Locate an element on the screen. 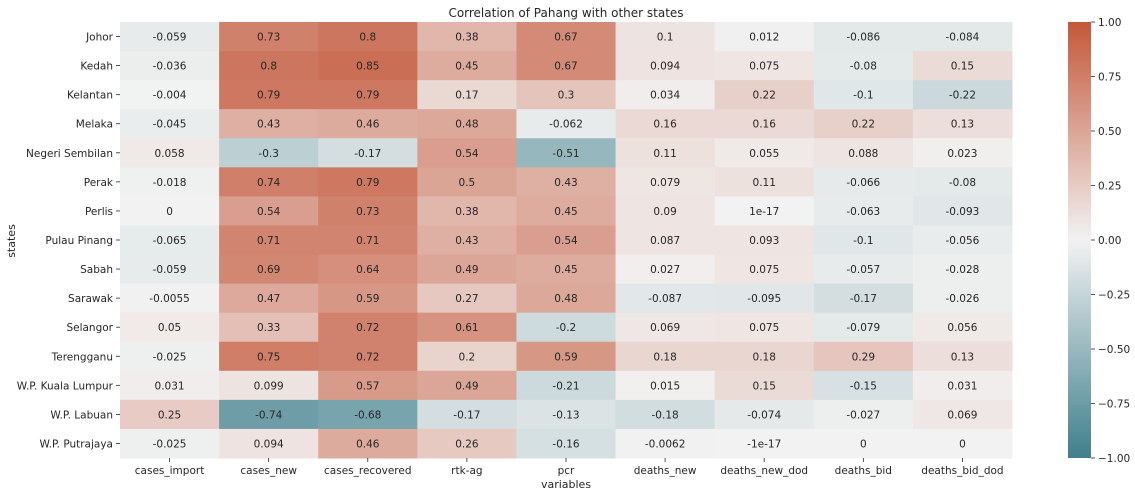 This screenshot has width=1135, height=501. cell-value-label: 0.71 is located at coordinates (268, 241).